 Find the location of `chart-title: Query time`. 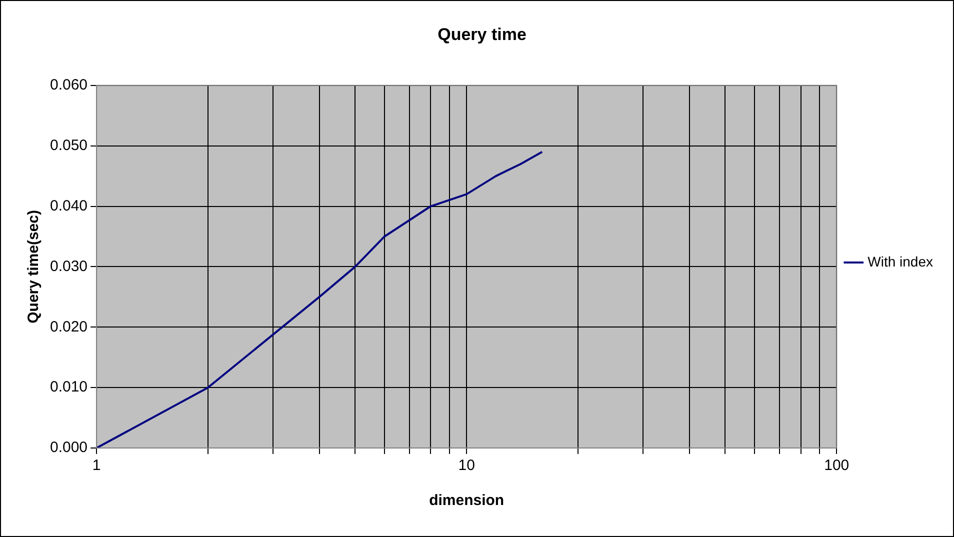

chart-title: Query time is located at coordinates (482, 34).